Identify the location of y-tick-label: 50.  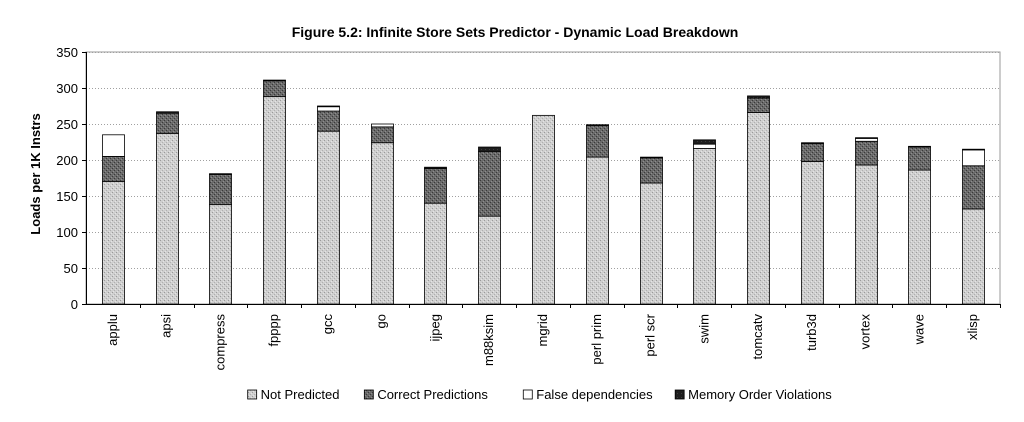
(71, 268).